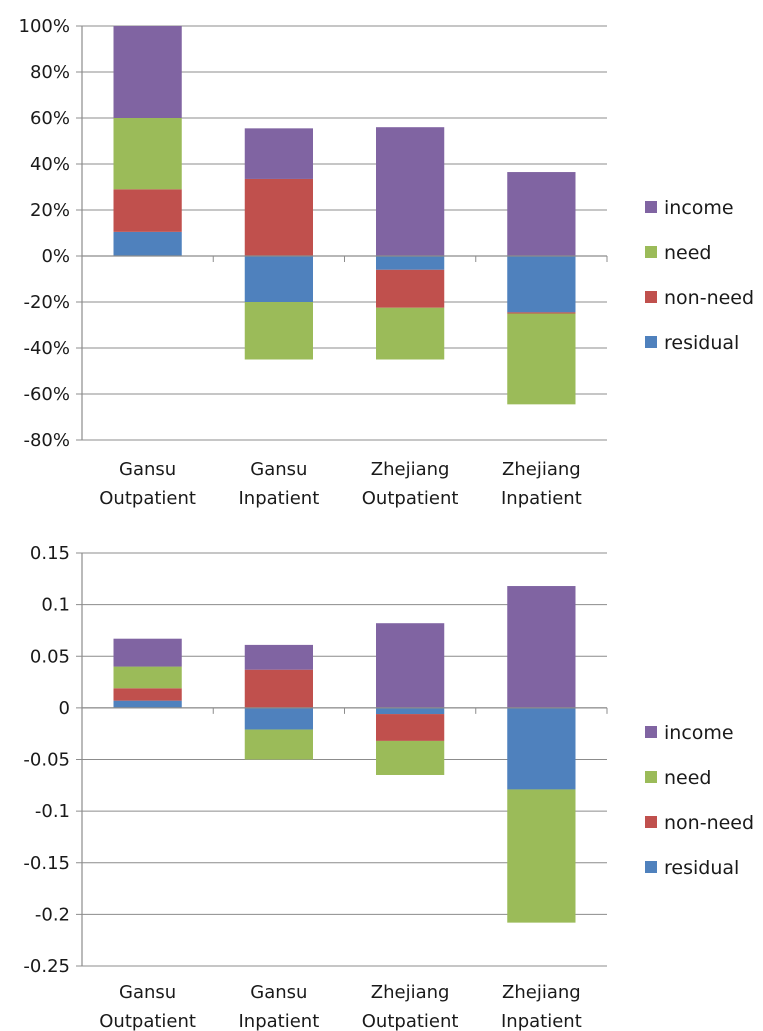  I want to click on y-tick-label: -0.2, so click(52, 914).